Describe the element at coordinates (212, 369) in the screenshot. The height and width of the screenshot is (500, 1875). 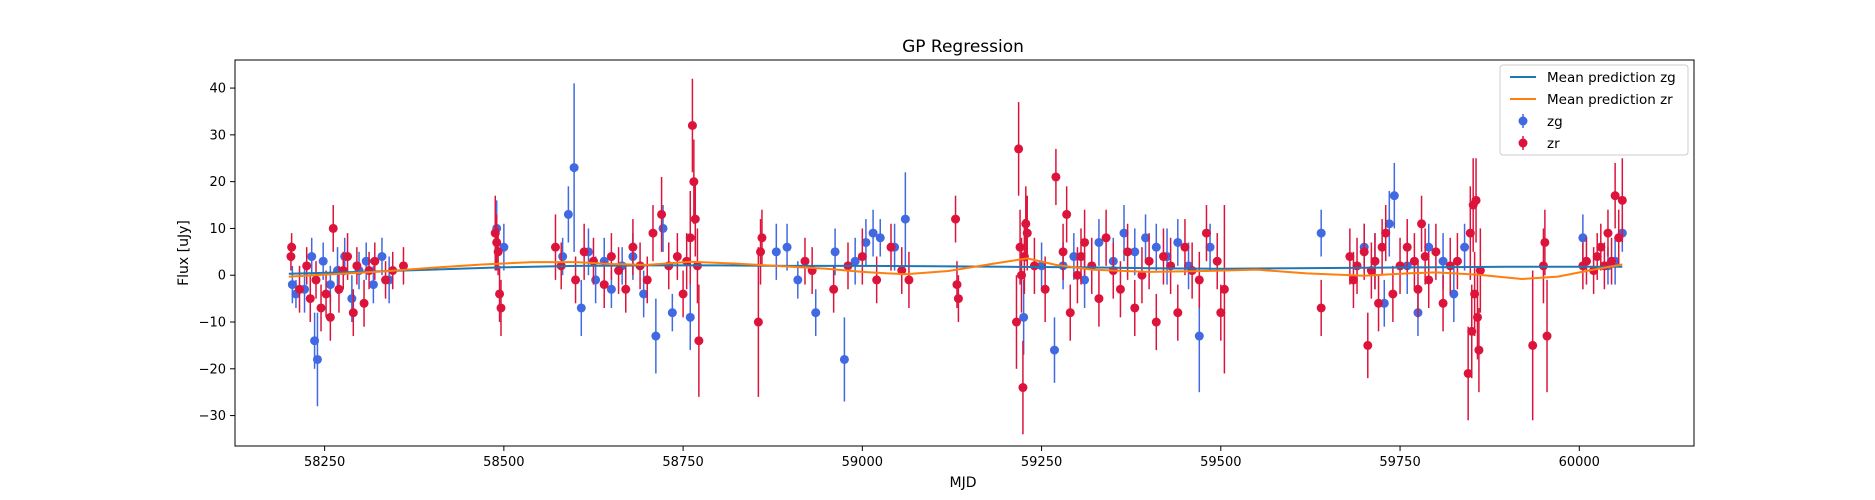
I see `y-tick-label: −20` at that location.